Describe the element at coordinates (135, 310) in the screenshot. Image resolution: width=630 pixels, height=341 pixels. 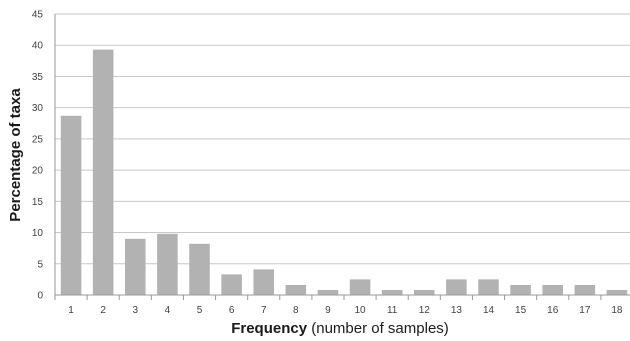
I see `x-tick-label-3: 3` at that location.